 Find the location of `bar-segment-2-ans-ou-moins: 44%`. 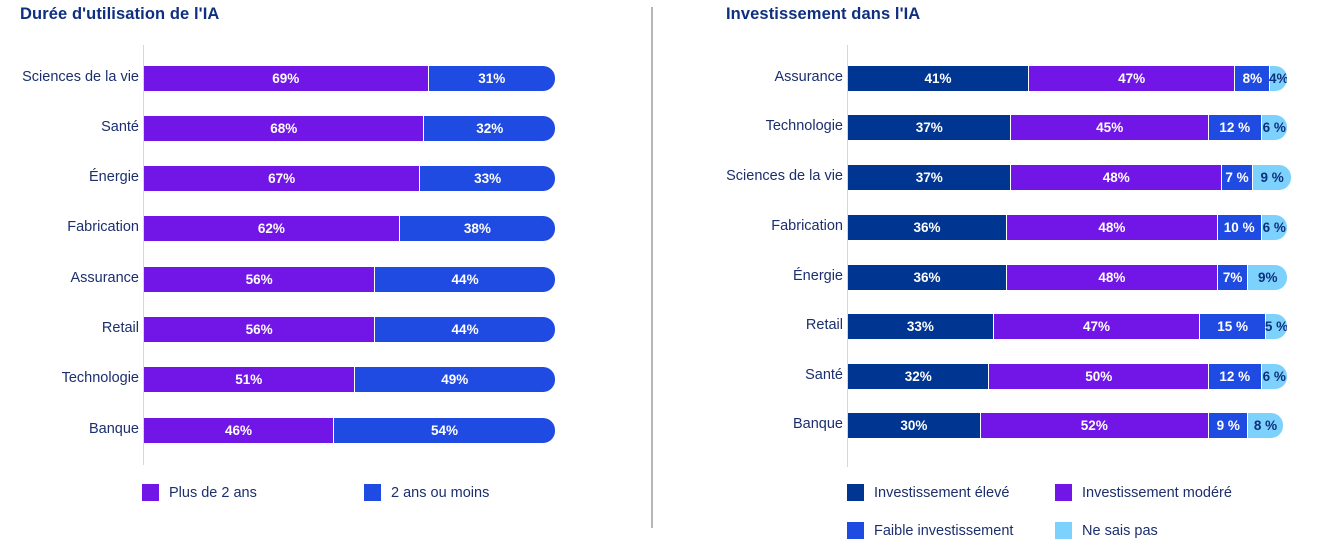

bar-segment-2-ans-ou-moins: 44% is located at coordinates (464, 279).